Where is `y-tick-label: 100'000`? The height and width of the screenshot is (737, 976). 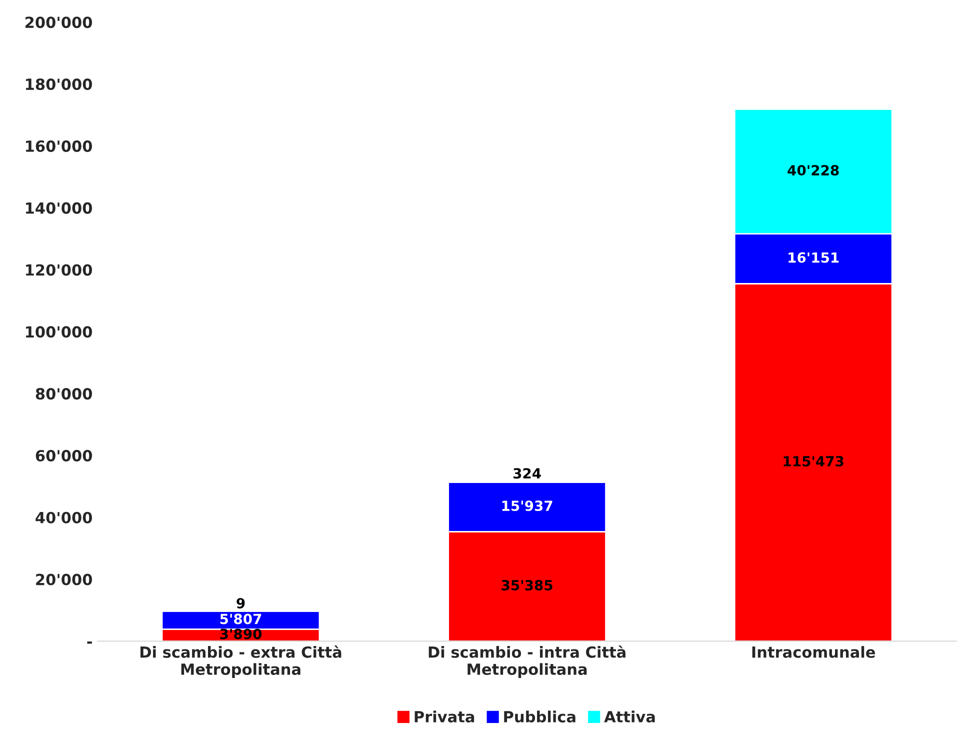
y-tick-label: 100'000 is located at coordinates (59, 332).